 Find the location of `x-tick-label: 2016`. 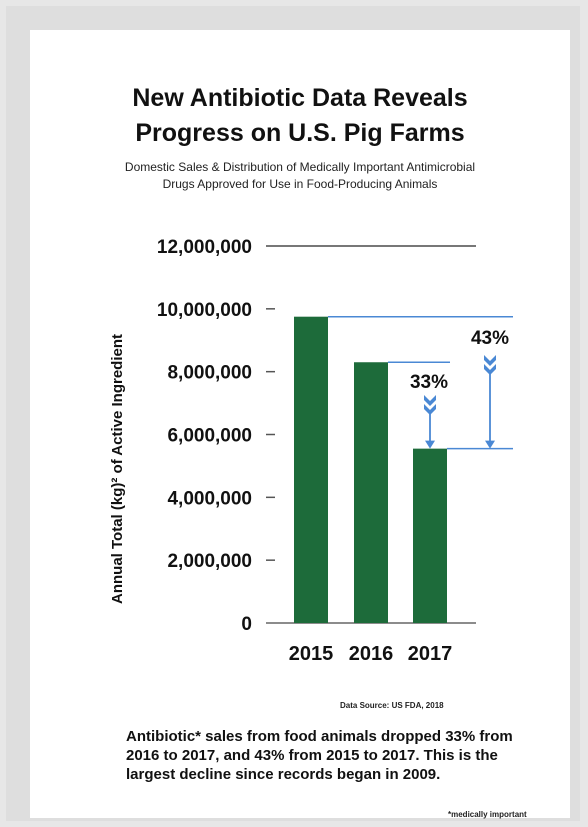

x-tick-label: 2016 is located at coordinates (371, 654).